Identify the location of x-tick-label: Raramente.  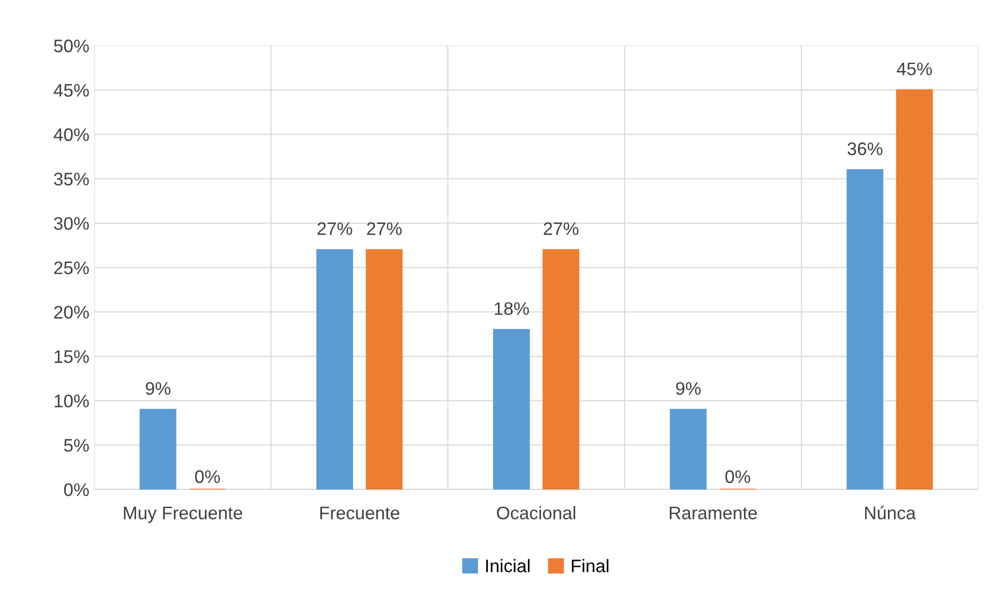
(713, 513).